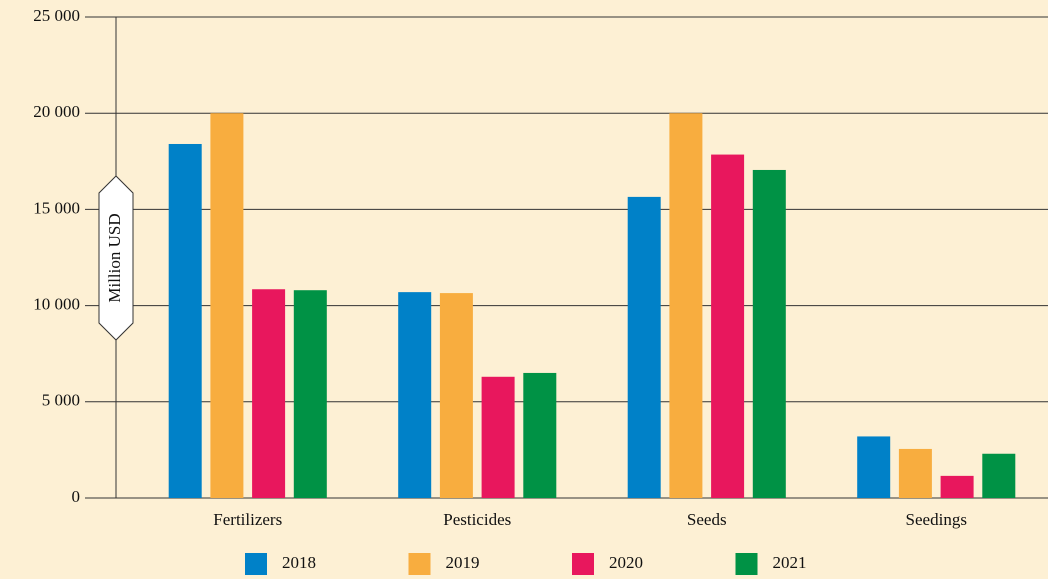 Image resolution: width=1048 pixels, height=579 pixels. What do you see at coordinates (56, 304) in the screenshot?
I see `y-tick-label: 10 000` at bounding box center [56, 304].